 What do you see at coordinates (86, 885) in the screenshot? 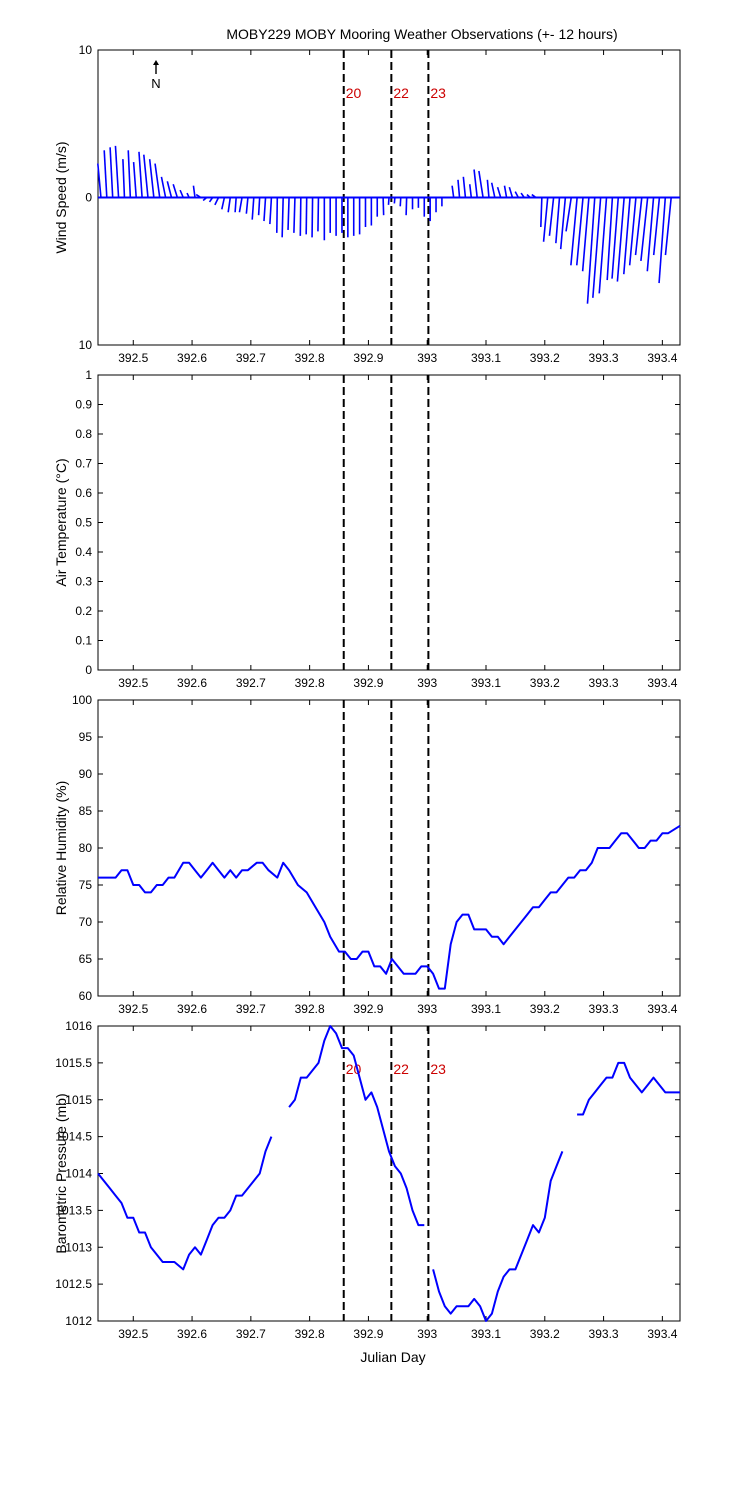
I see `y-tick-label: 75` at bounding box center [86, 885].